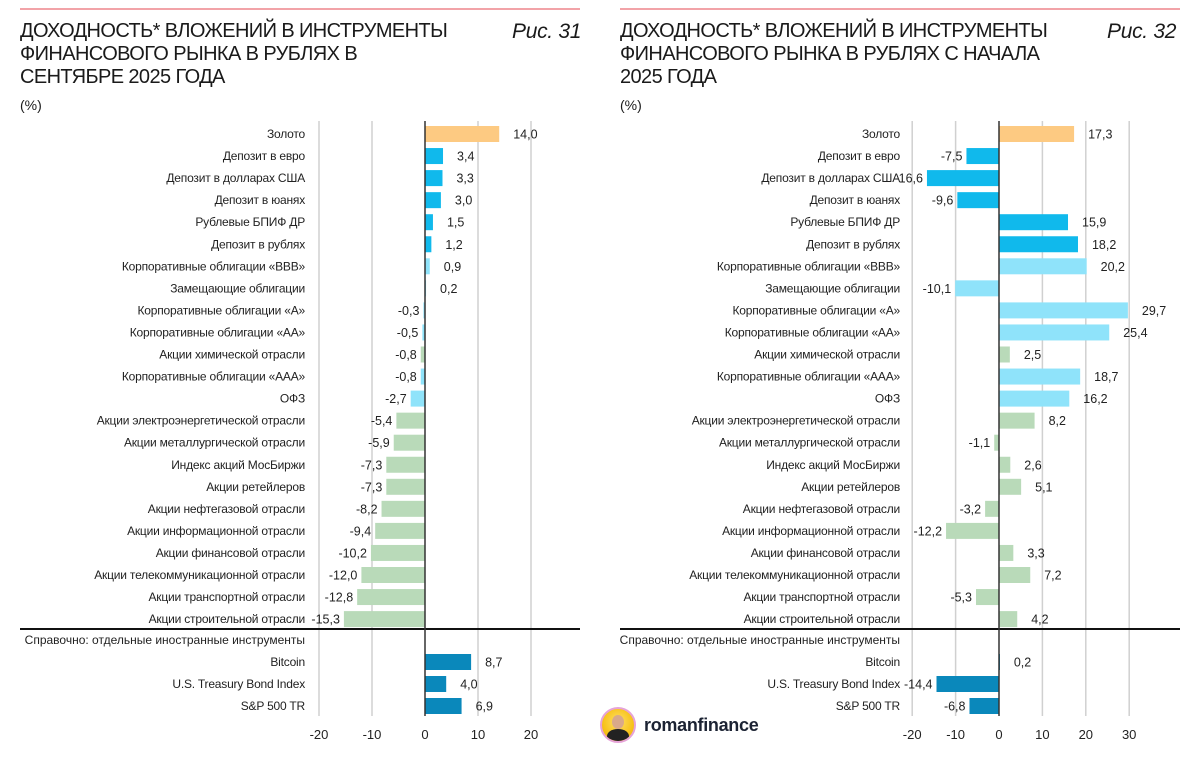 The image size is (1200, 766). What do you see at coordinates (478, 734) in the screenshot?
I see `left-x-tick-label: 10` at bounding box center [478, 734].